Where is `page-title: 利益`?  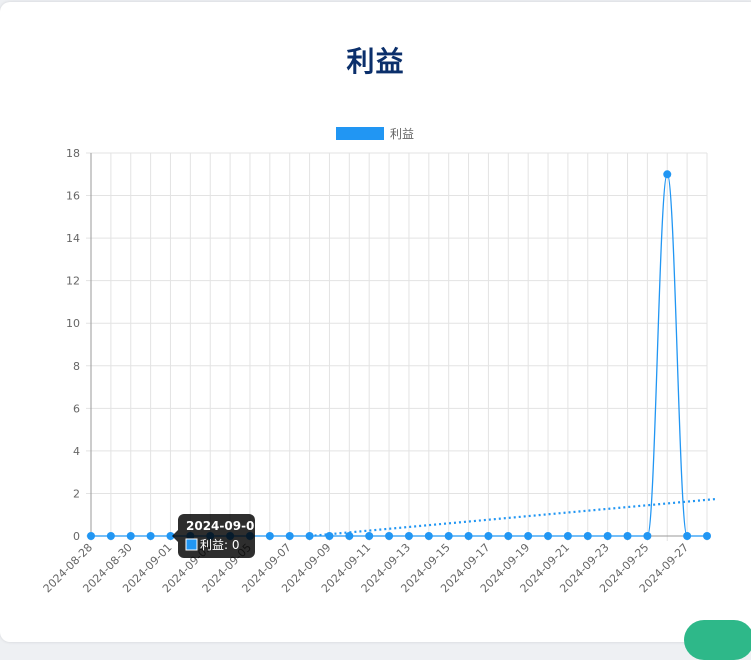 page-title: 利益 is located at coordinates (375, 61).